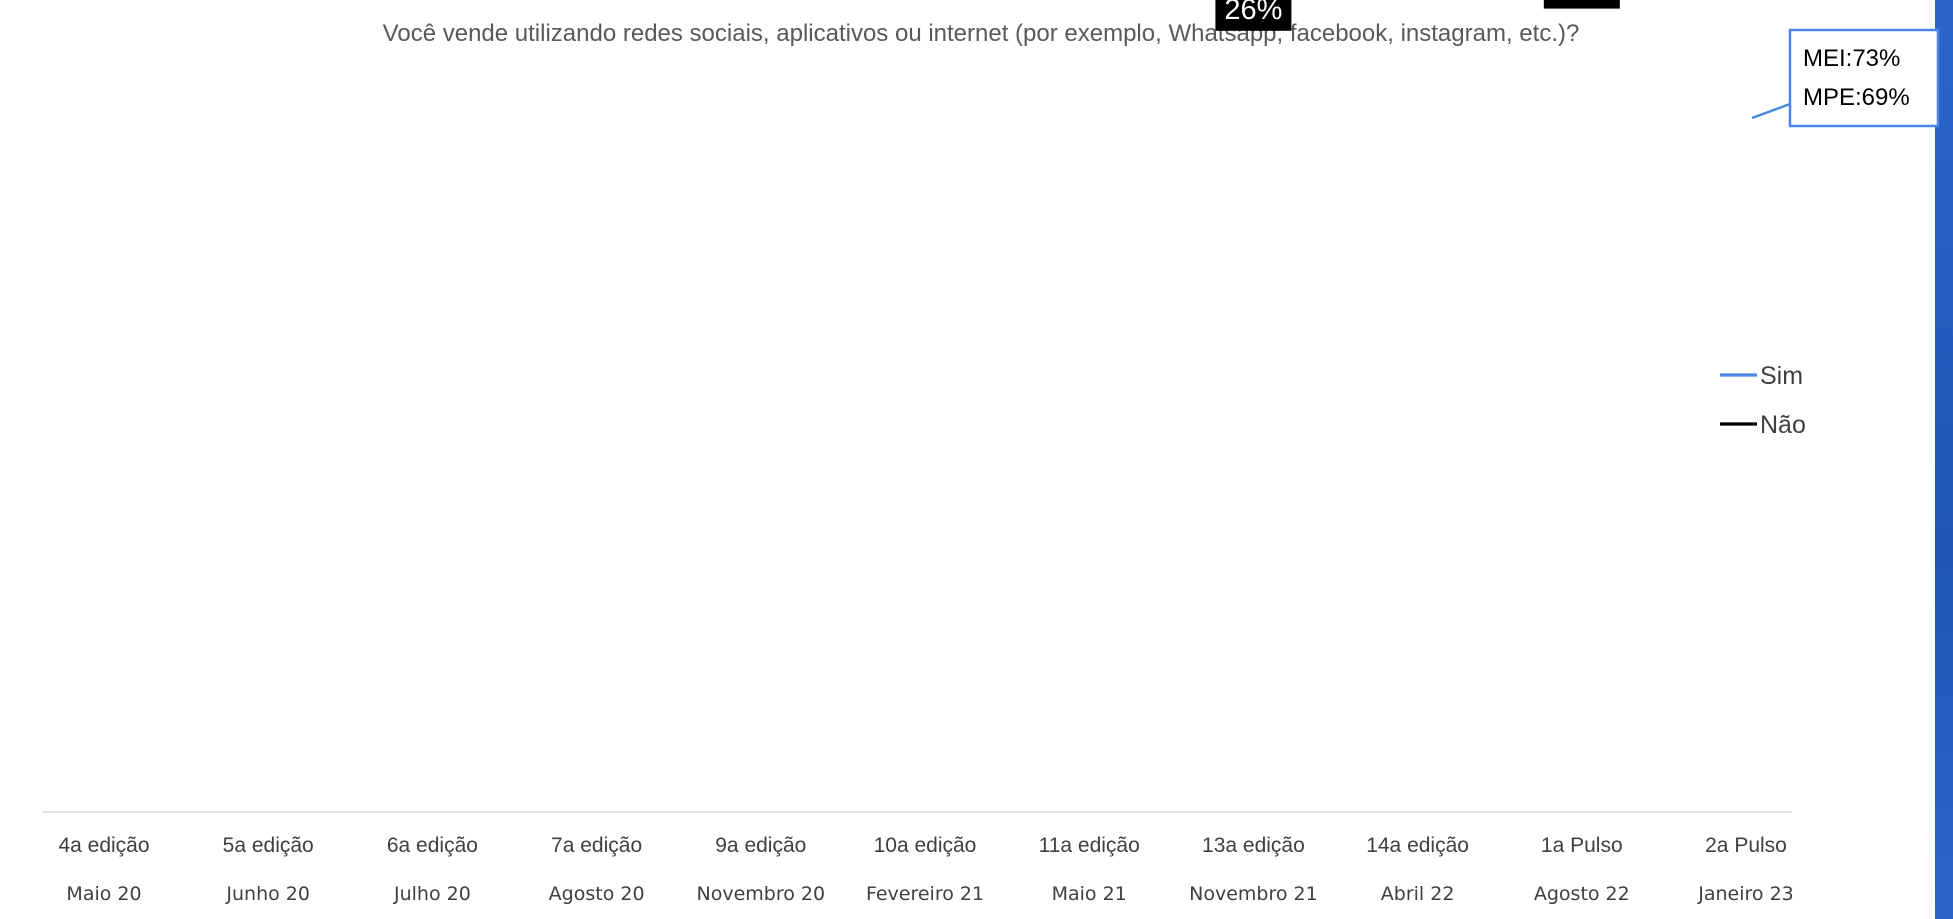  What do you see at coordinates (1763, 400) in the screenshot?
I see `legend: Sim Não` at bounding box center [1763, 400].